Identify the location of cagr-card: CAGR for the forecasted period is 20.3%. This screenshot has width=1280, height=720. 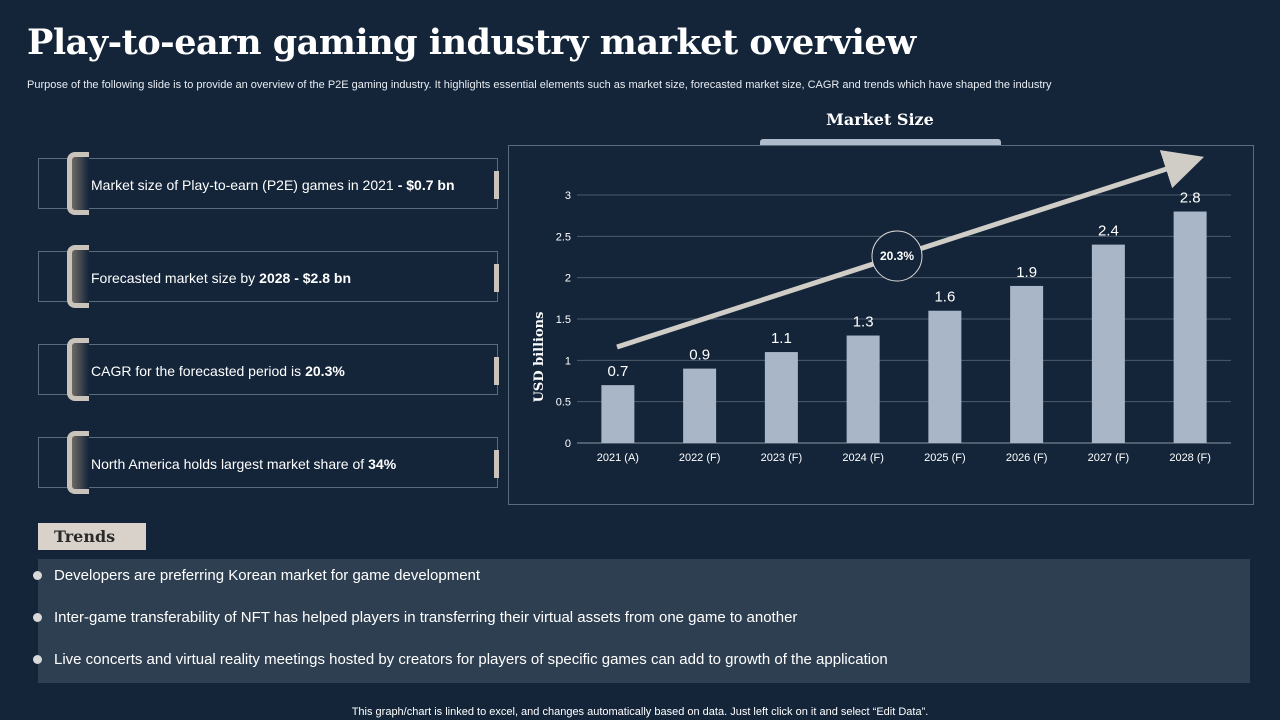
(268, 369).